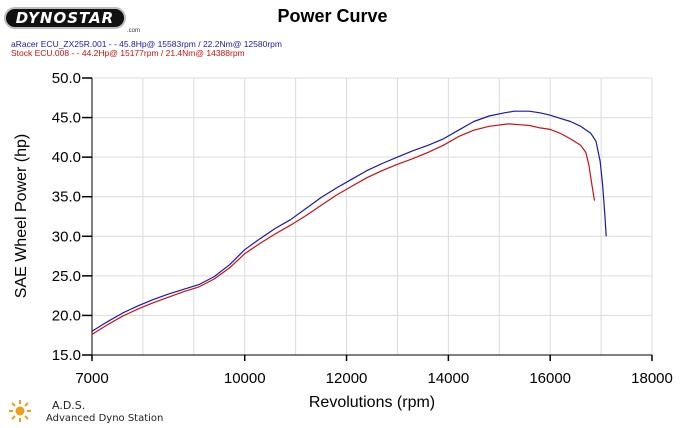 The image size is (685, 428). I want to click on dynostar-logo: DYNOSTAR .com, so click(72, 20).